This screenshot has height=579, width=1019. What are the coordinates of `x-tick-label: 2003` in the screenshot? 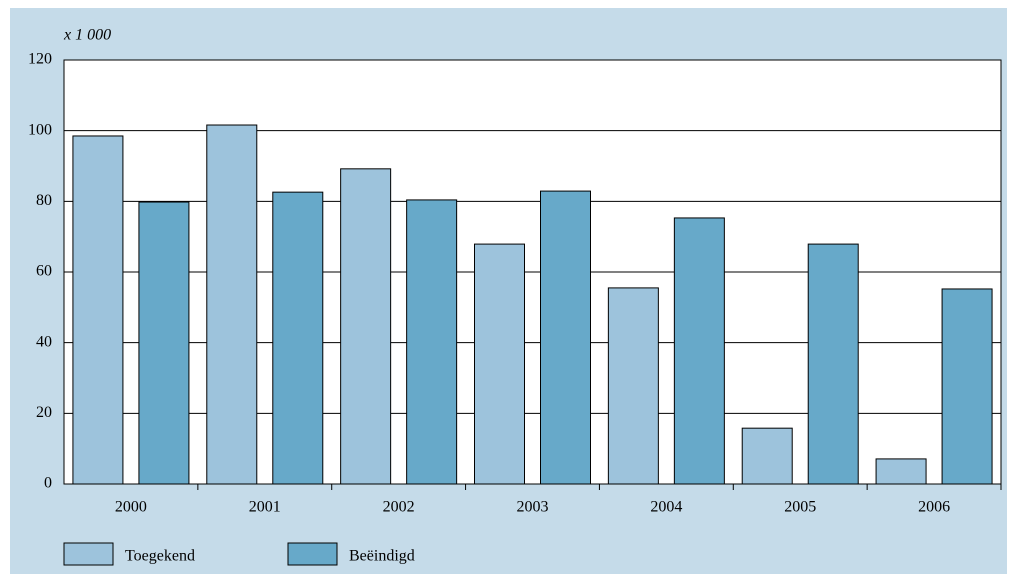 It's located at (533, 507).